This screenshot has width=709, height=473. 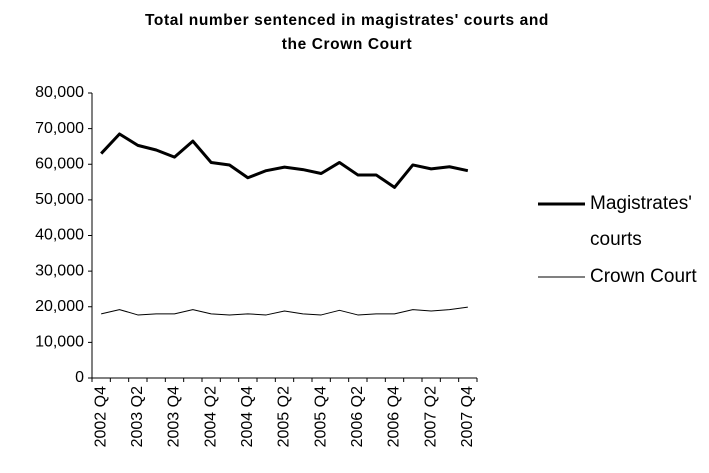 I want to click on x-tick-label: 2004 Q4, so click(x=247, y=416).